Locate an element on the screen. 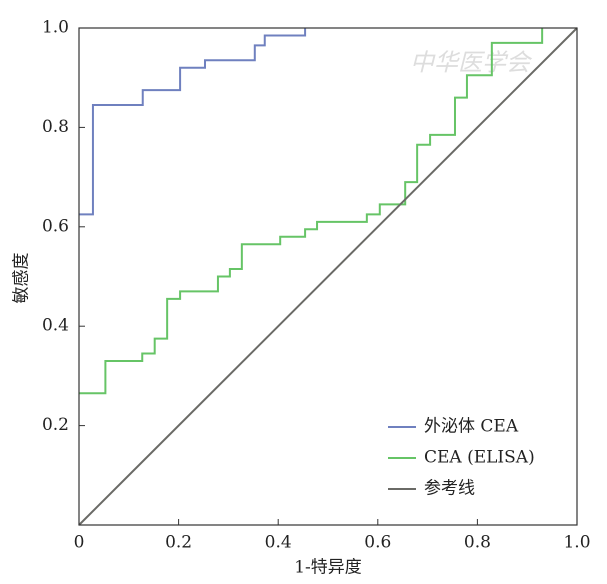  y-axis-label: 敏感度 is located at coordinates (22, 278).